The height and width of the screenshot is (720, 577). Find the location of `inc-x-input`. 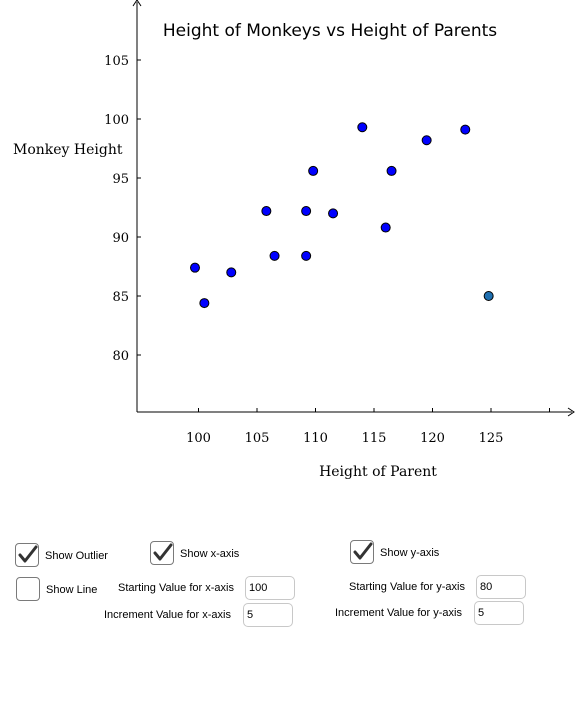

inc-x-input is located at coordinates (268, 615).